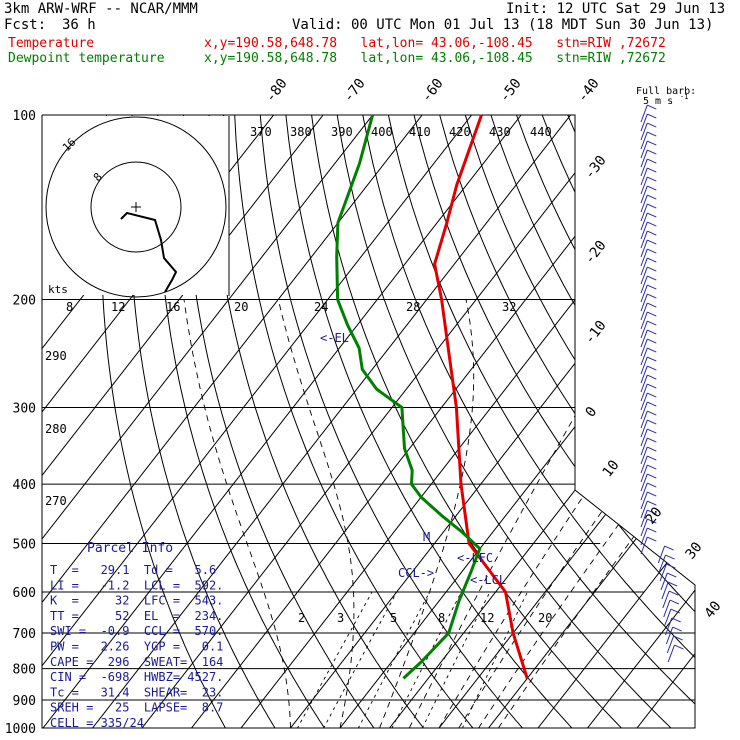 This screenshot has width=740, height=740. What do you see at coordinates (500, 132) in the screenshot?
I see `theta-label: 430` at bounding box center [500, 132].